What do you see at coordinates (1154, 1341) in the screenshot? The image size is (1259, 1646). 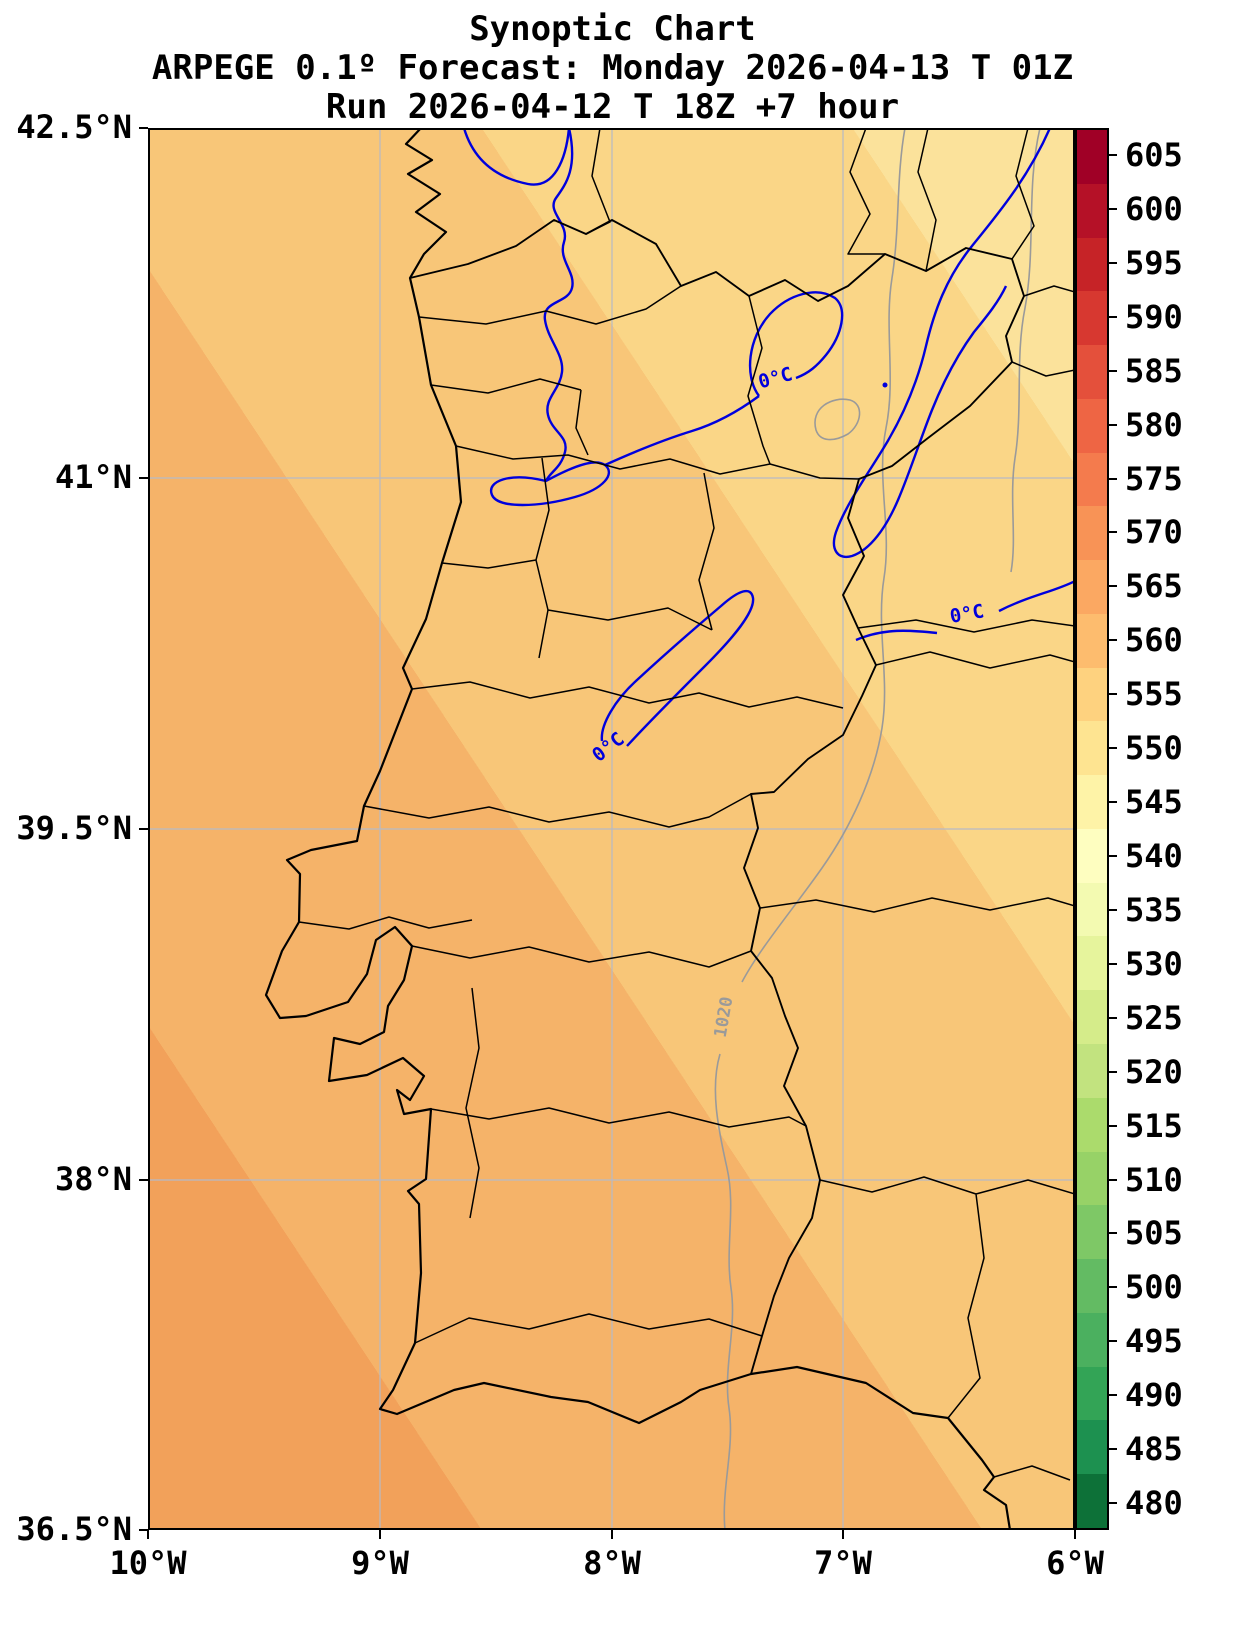 I see `colorbar-tick-label: 495` at bounding box center [1154, 1341].